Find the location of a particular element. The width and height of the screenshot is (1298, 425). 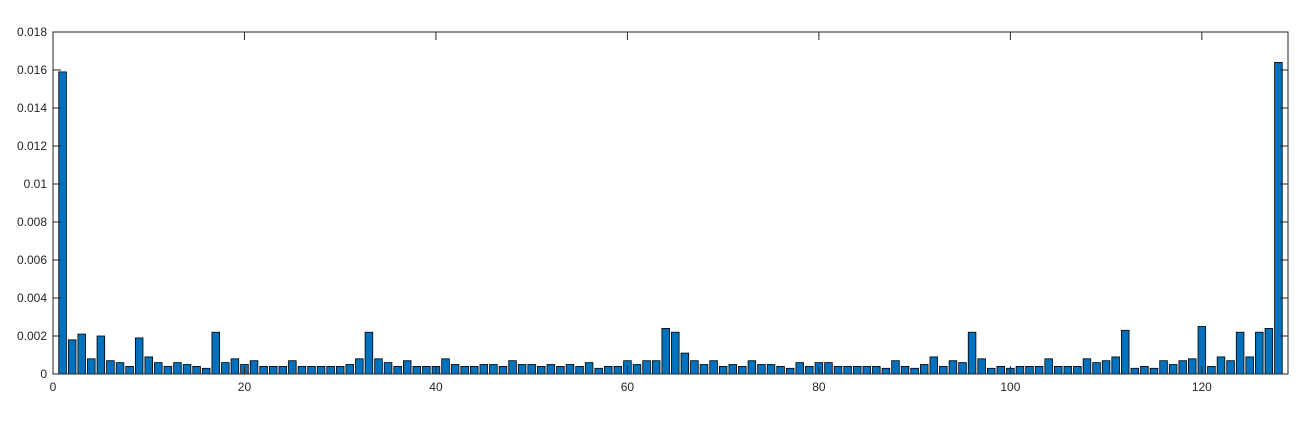

x-tick-label: 40 is located at coordinates (436, 387).